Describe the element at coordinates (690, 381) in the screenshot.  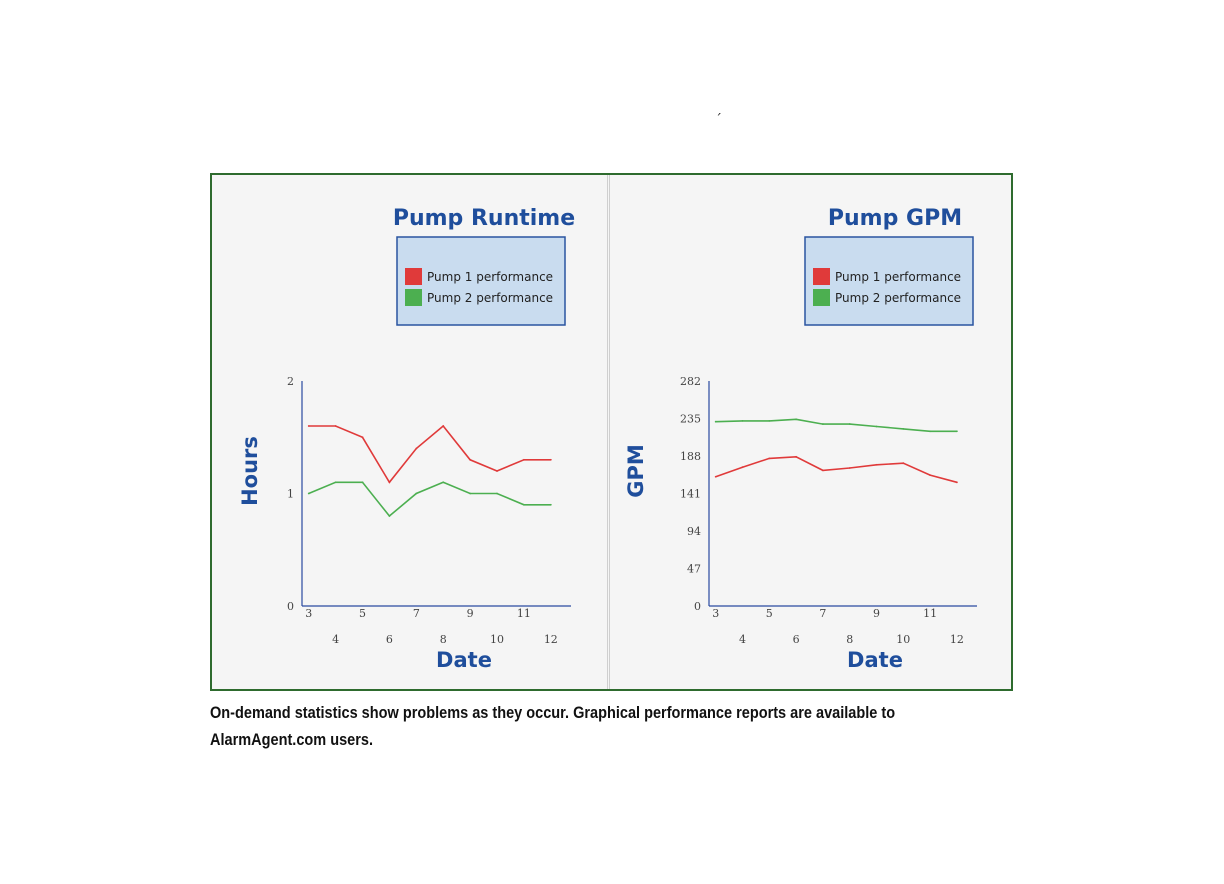
I see `y-tick-label: 282` at that location.